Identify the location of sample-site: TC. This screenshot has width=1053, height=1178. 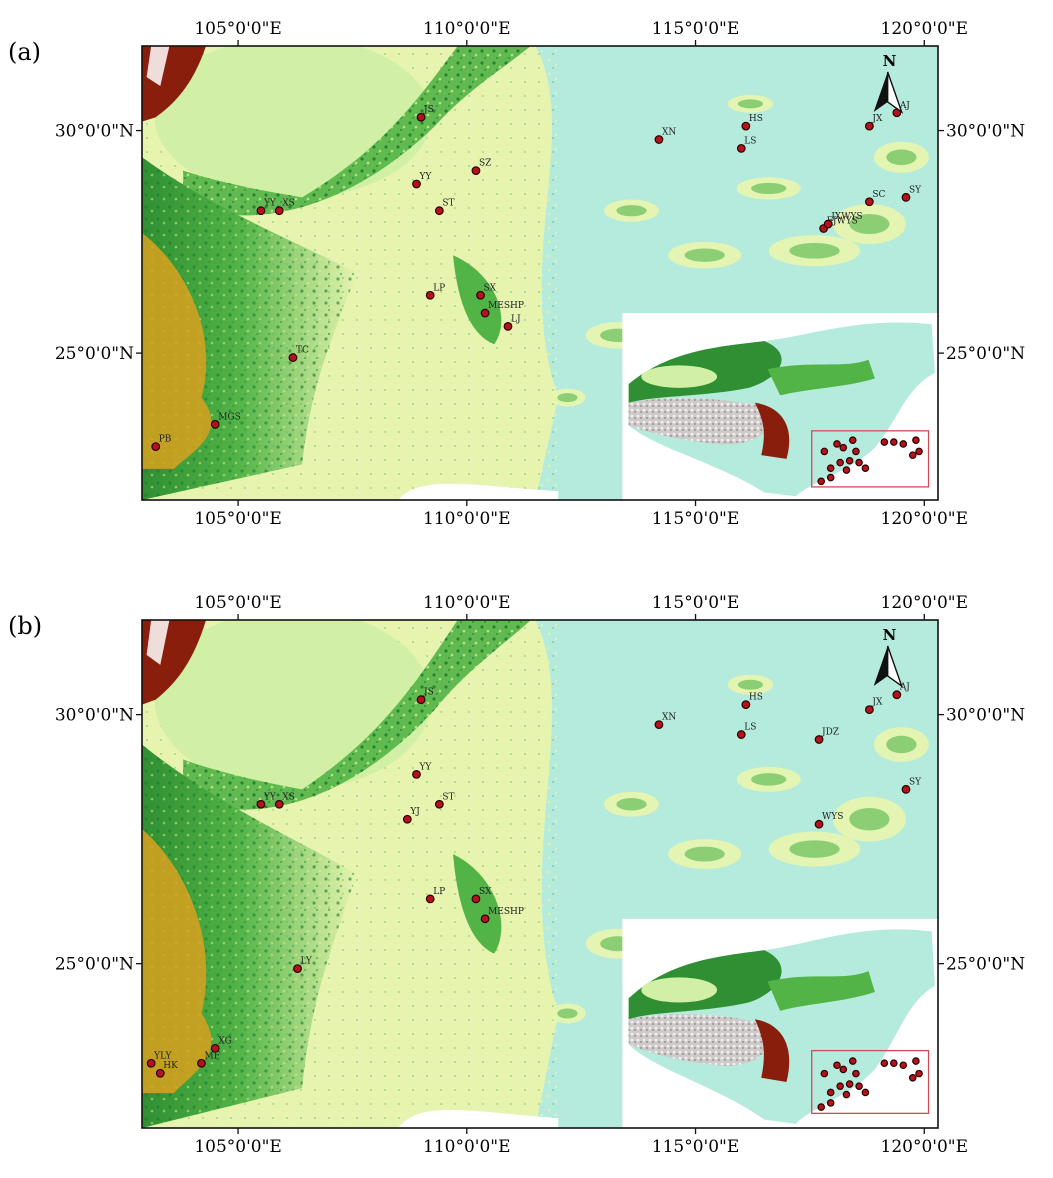
(298, 354).